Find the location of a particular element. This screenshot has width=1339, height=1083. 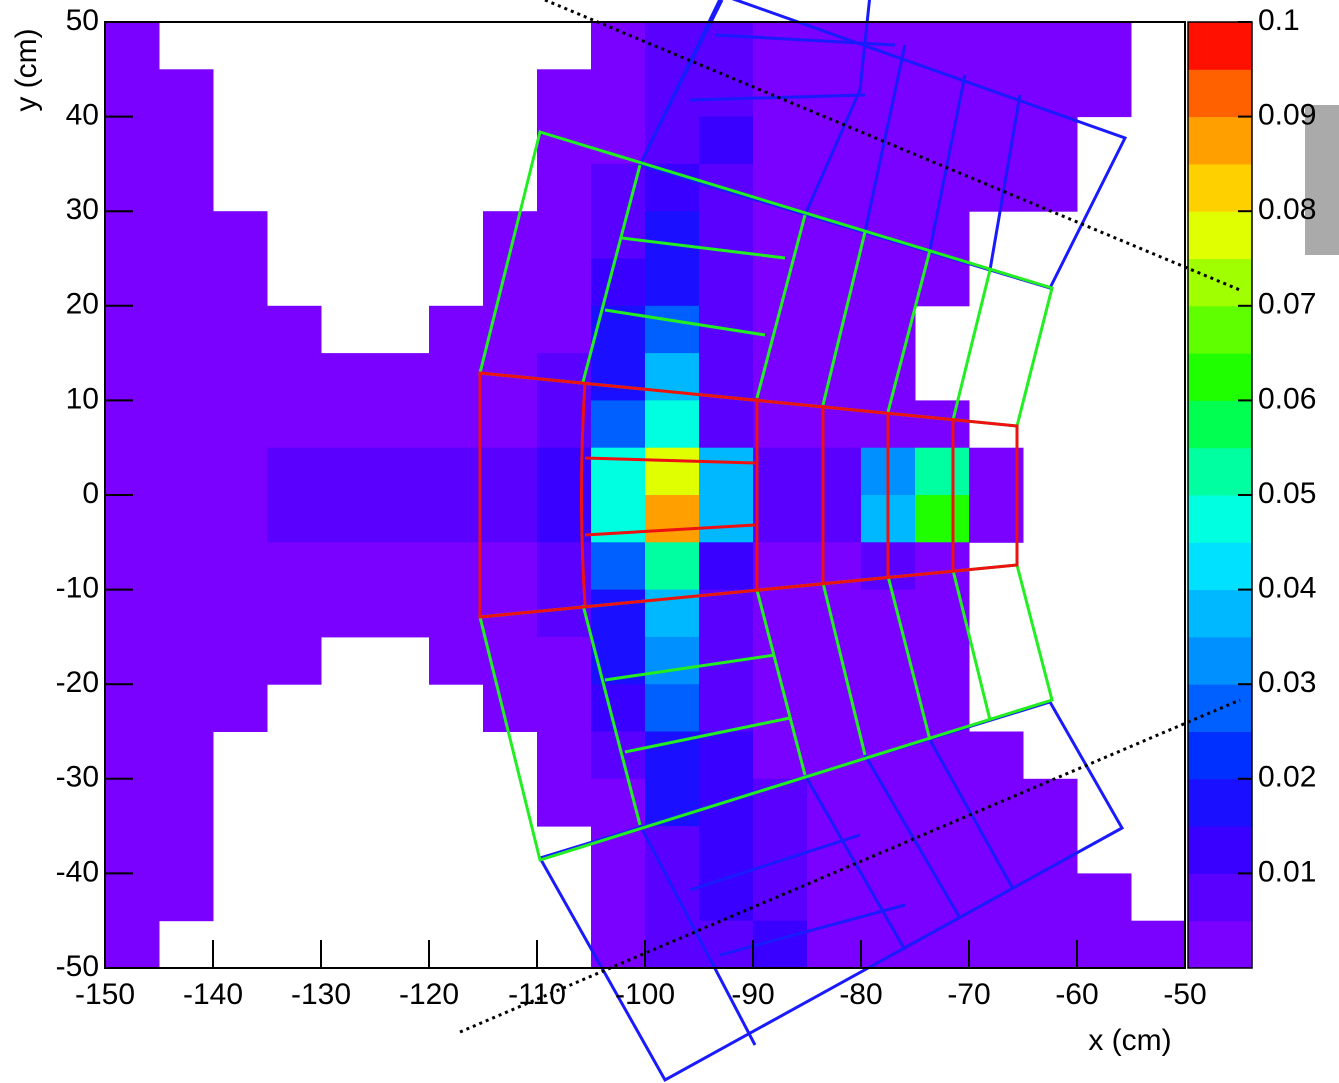

x-tick-label: -90 is located at coordinates (752, 994).